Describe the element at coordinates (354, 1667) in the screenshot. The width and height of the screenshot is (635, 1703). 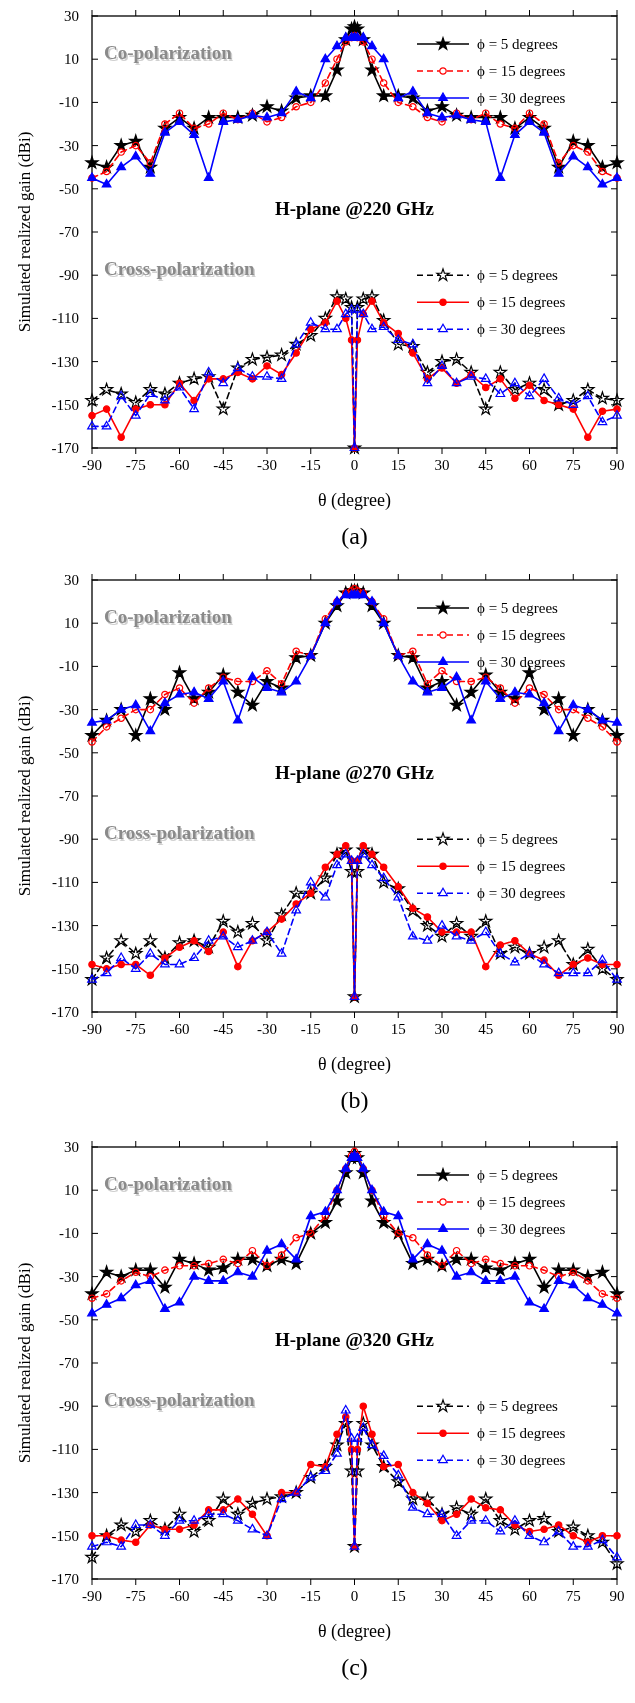
I see `text: (c)` at that location.